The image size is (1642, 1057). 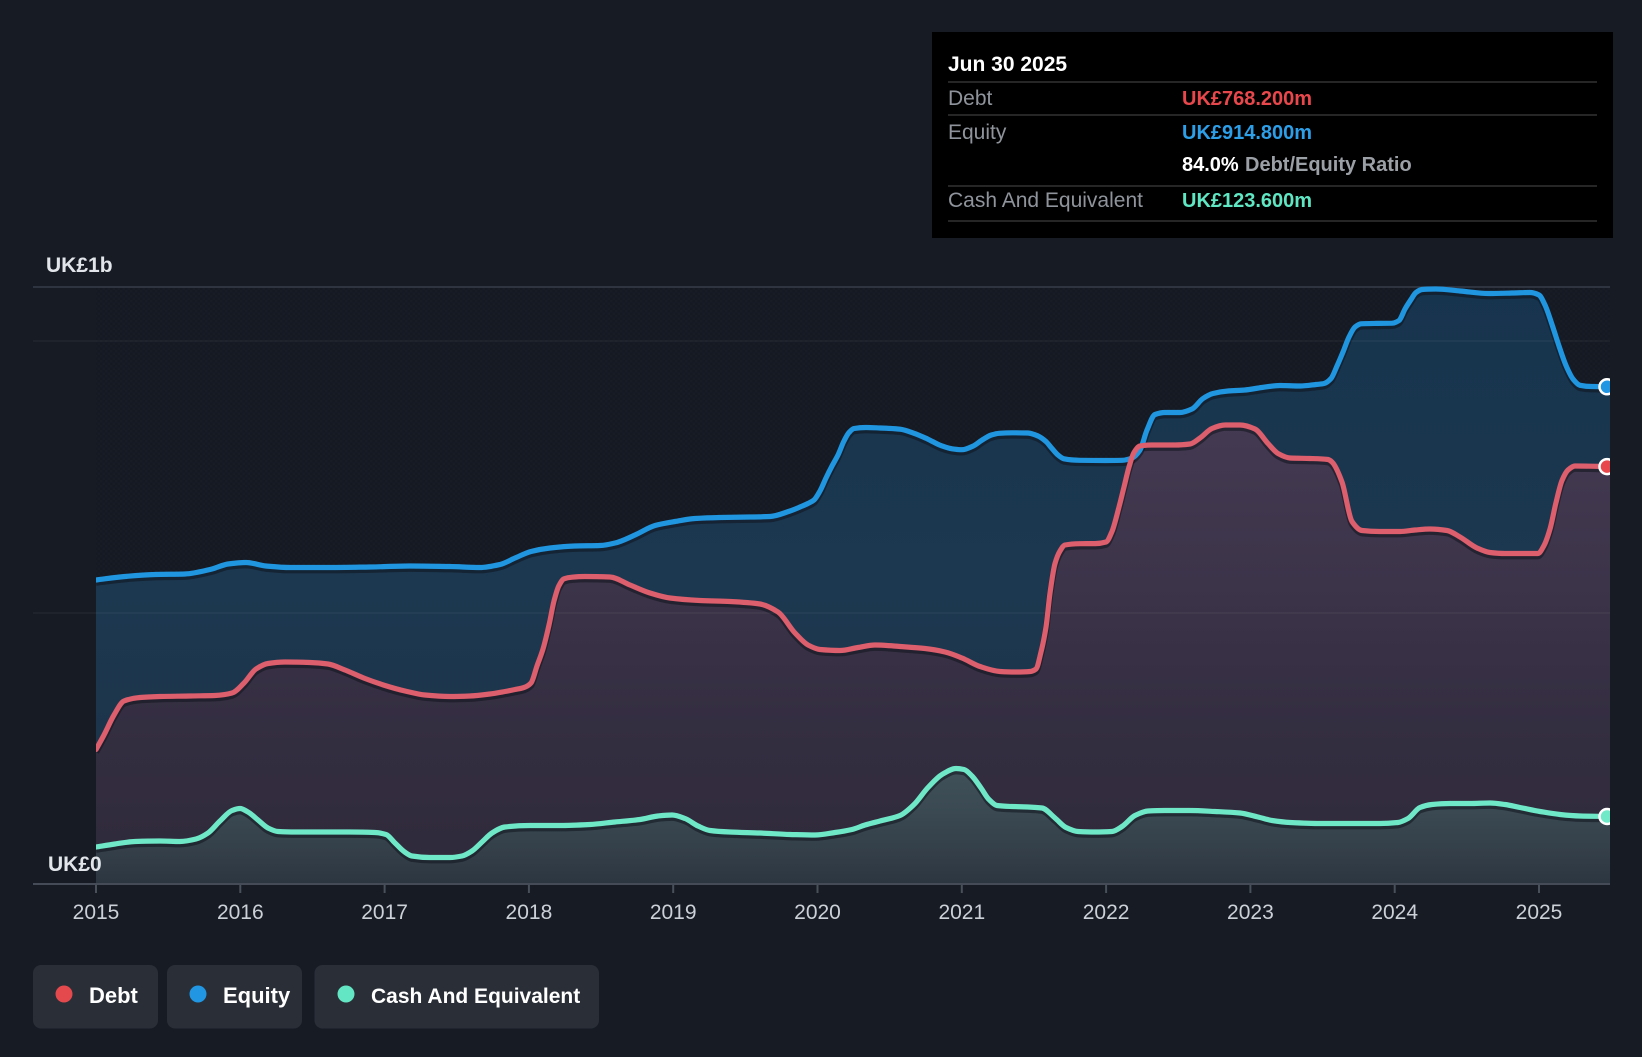 What do you see at coordinates (1250, 912) in the screenshot?
I see `svg-text: 2023` at bounding box center [1250, 912].